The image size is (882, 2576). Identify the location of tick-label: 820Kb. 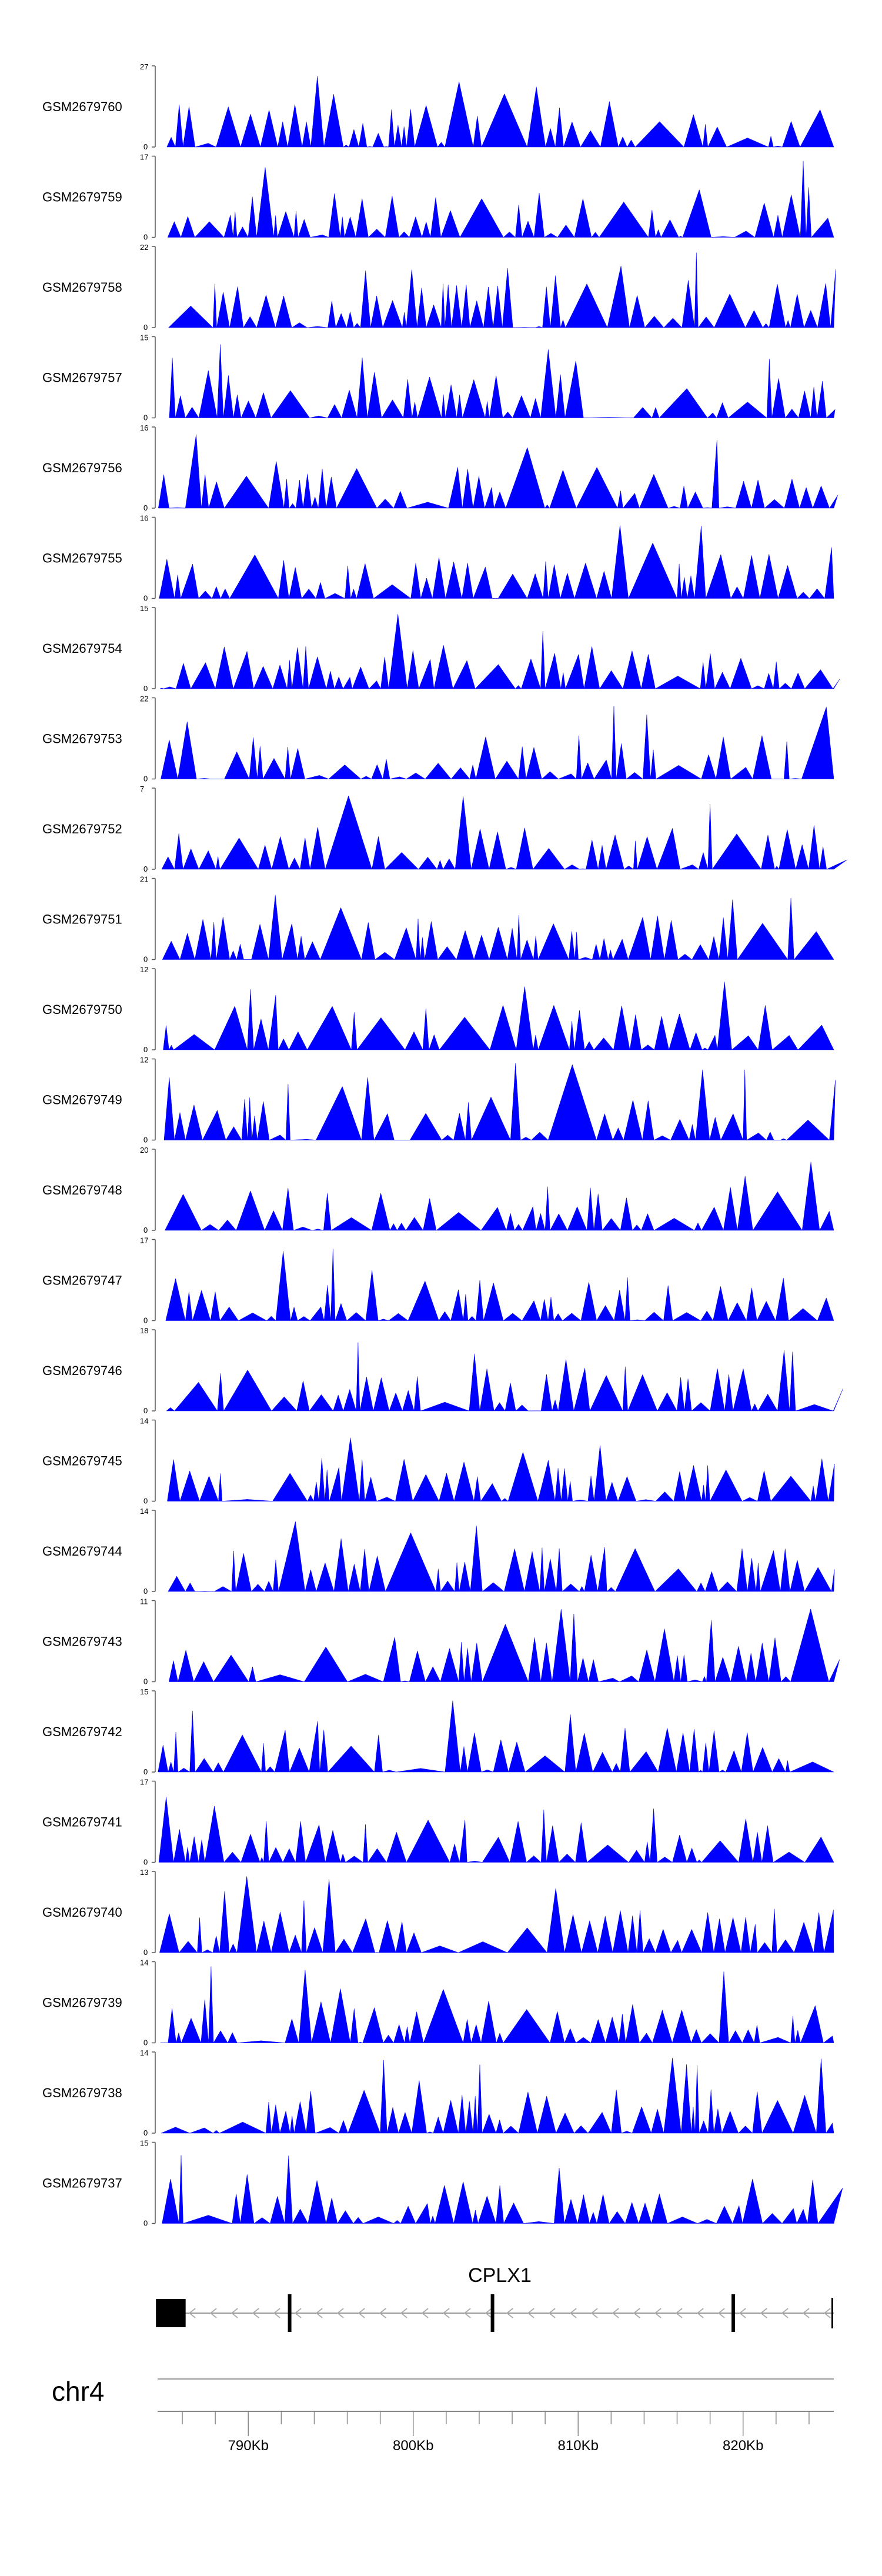
(743, 2446).